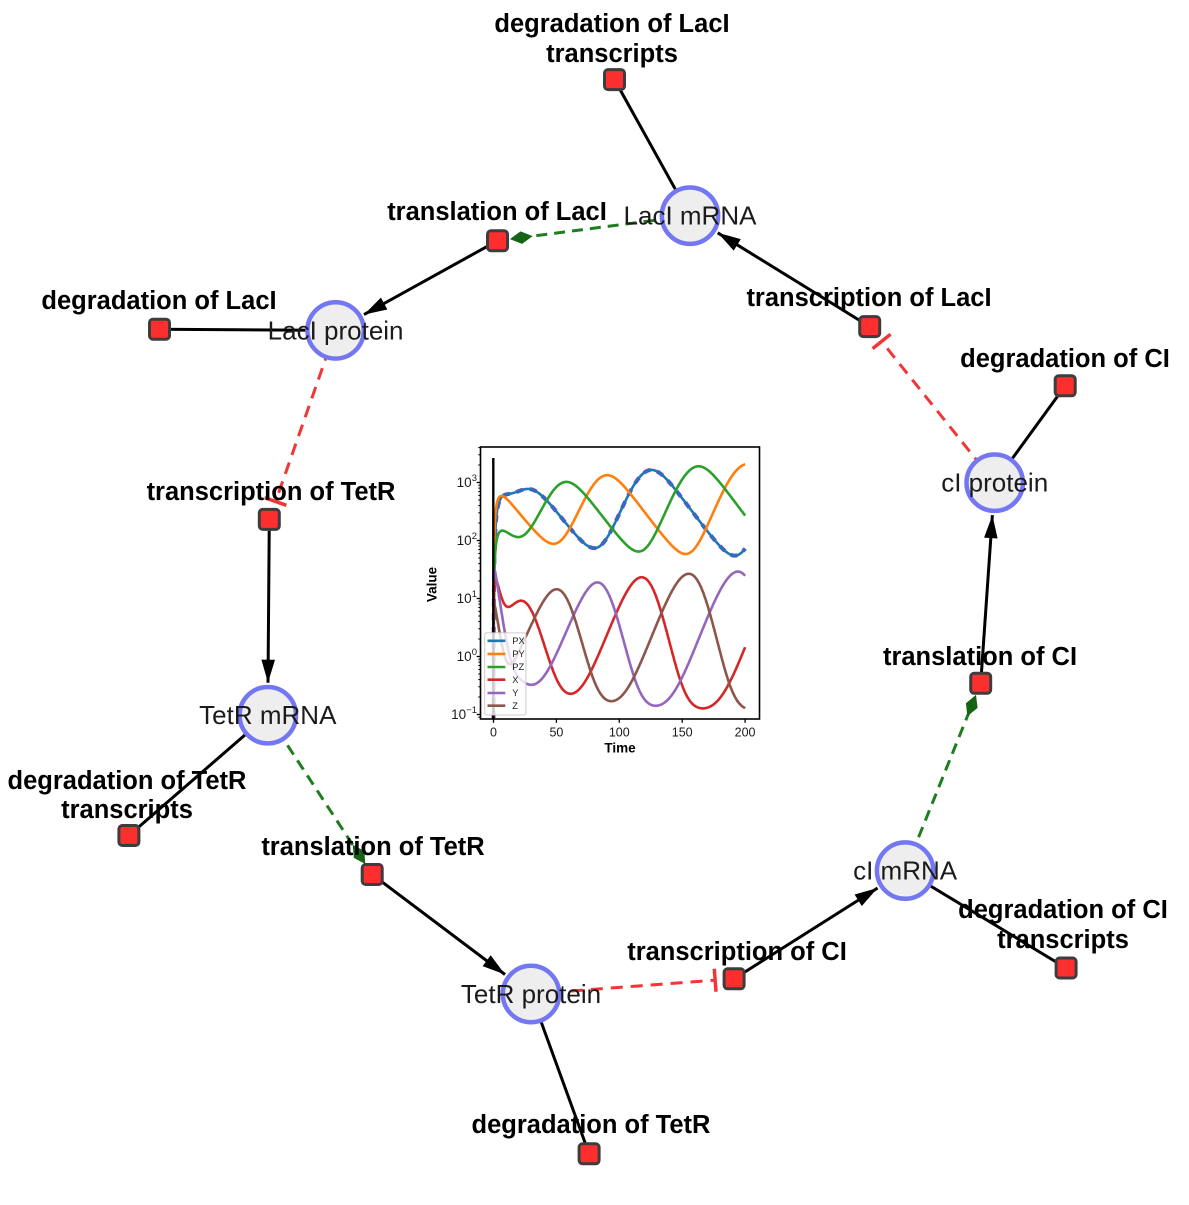  I want to click on svg-text: cI mRNA, so click(905, 871).